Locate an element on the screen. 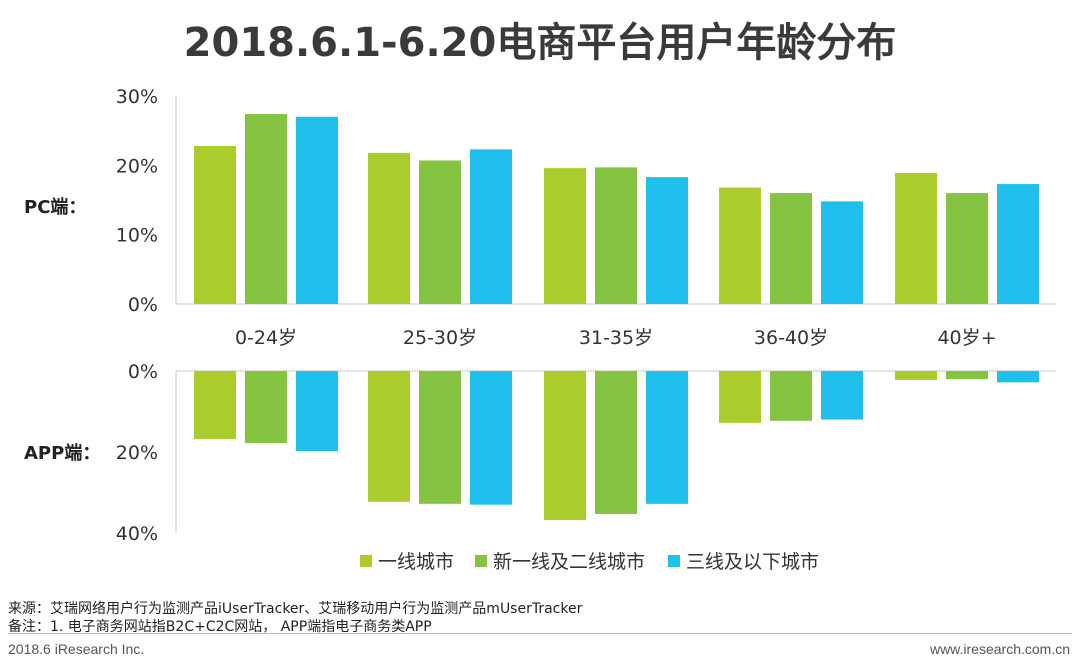 The image size is (1080, 669). legend-label: 一线城市 is located at coordinates (416, 562).